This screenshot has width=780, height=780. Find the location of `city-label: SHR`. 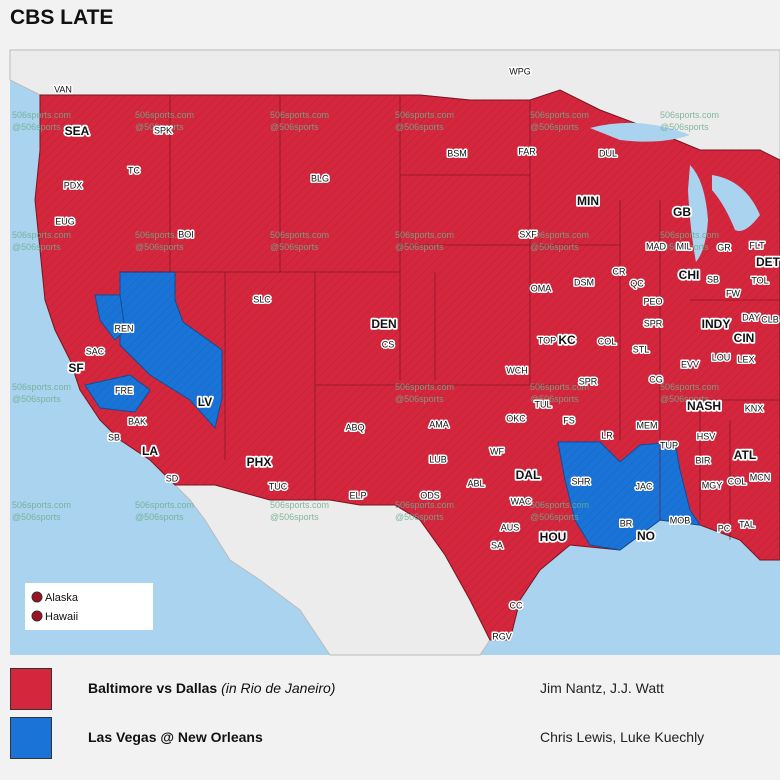

city-label: SHR is located at coordinates (581, 481).